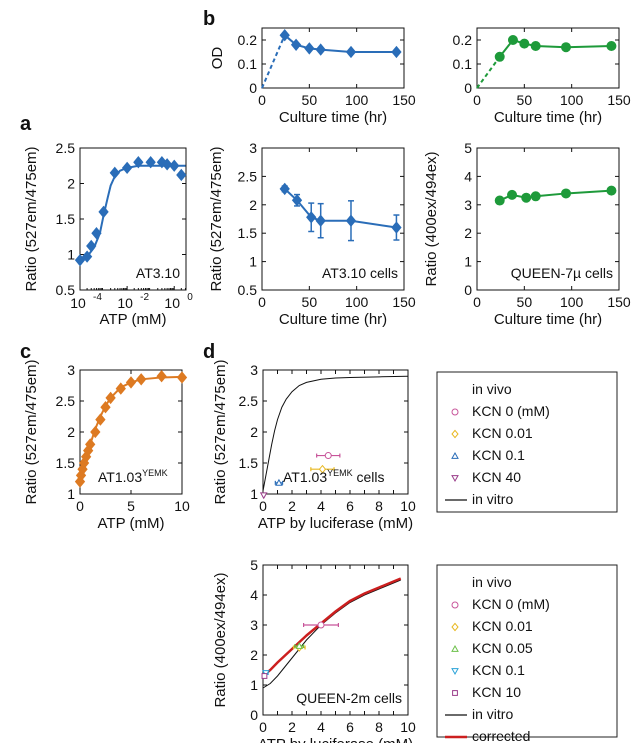 The width and height of the screenshot is (637, 743). What do you see at coordinates (496, 692) in the screenshot?
I see `legend-label: KCN 10` at bounding box center [496, 692].